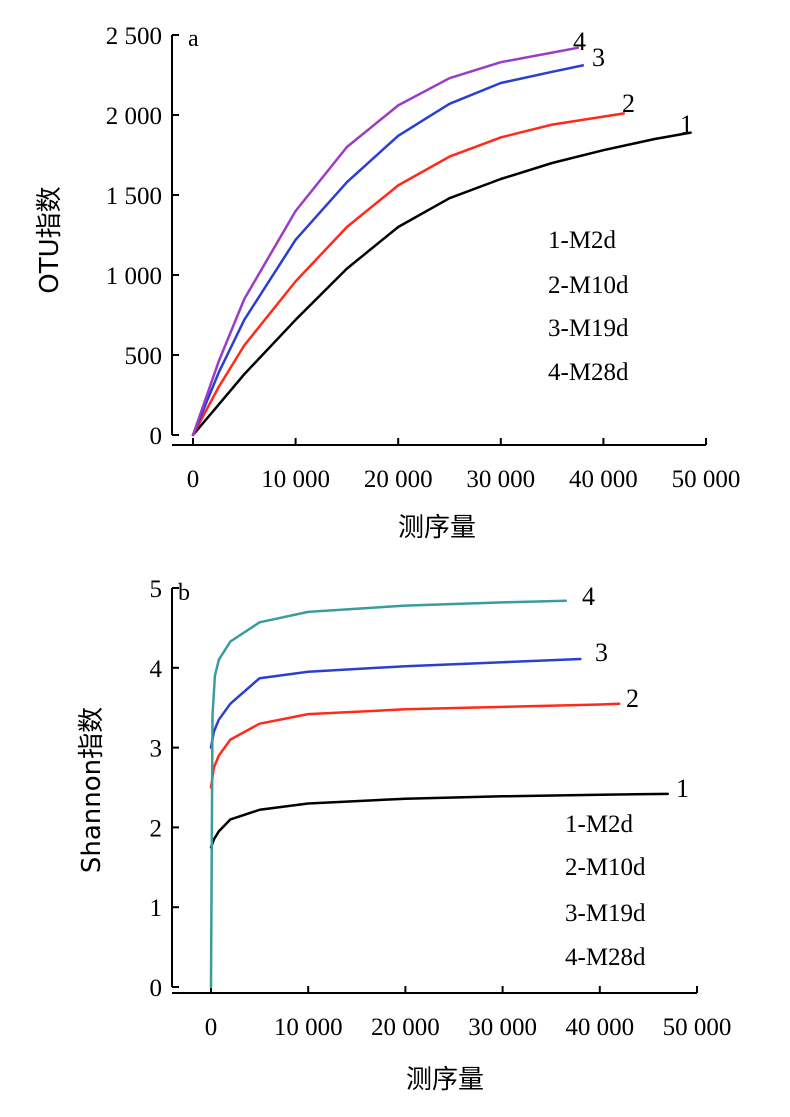 The height and width of the screenshot is (1117, 790). What do you see at coordinates (134, 36) in the screenshot?
I see `y-tick-label: 2 500` at bounding box center [134, 36].